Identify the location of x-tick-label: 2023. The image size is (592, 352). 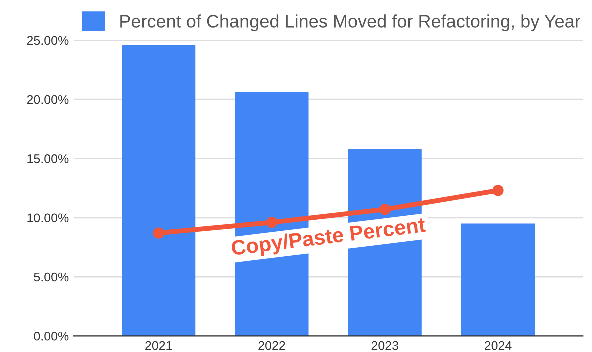
(385, 345).